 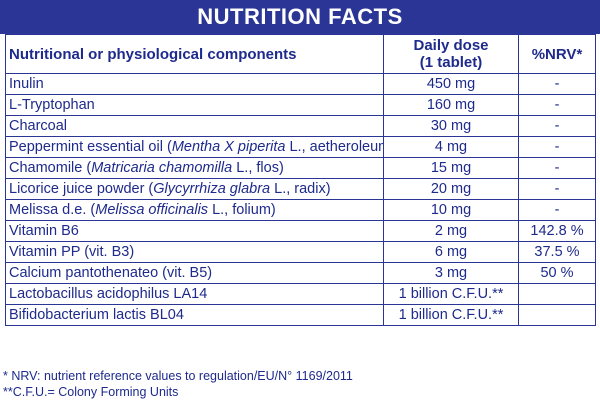 I want to click on table-row: Vitamin B6 2 mg 142.8 %, so click(x=300, y=231).